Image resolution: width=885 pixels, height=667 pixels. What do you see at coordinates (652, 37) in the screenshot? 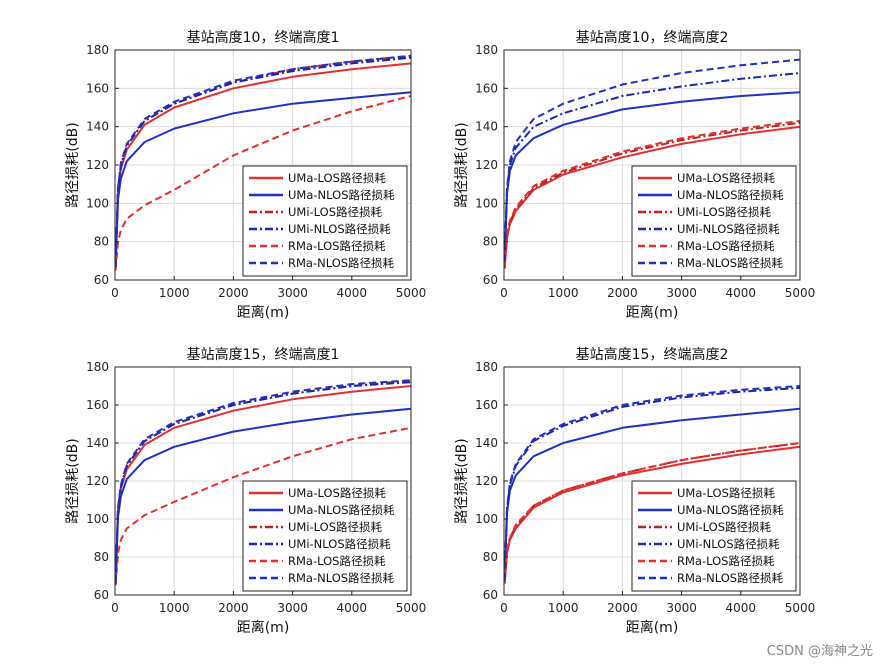
I see `chart-title: 基站高度10，终端高度2` at bounding box center [652, 37].